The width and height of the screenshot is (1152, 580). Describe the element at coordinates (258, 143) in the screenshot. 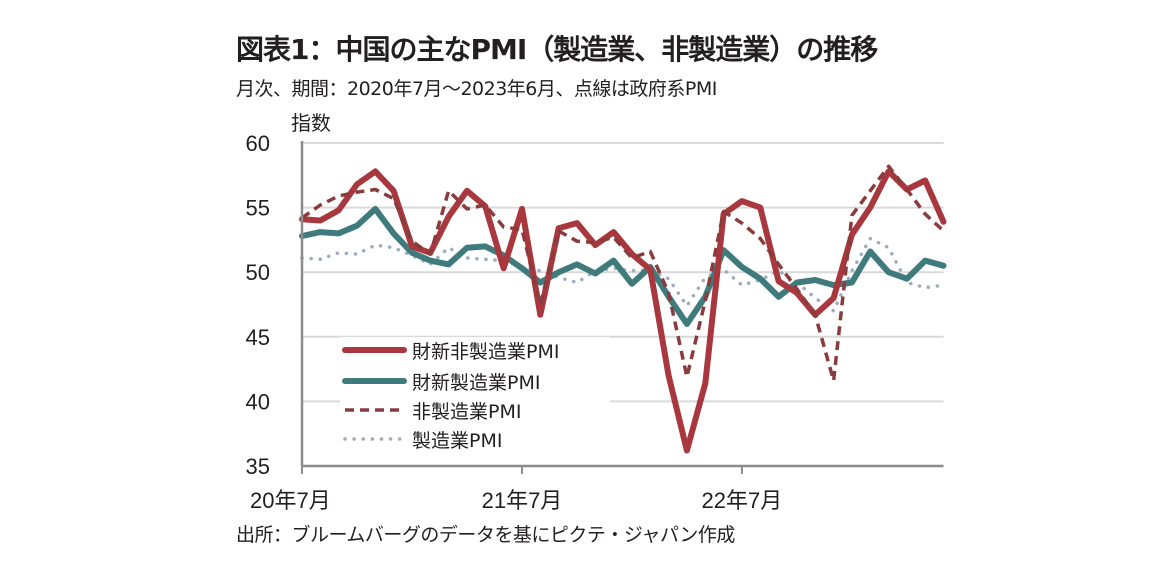

I see `y-tick-label: 60` at that location.